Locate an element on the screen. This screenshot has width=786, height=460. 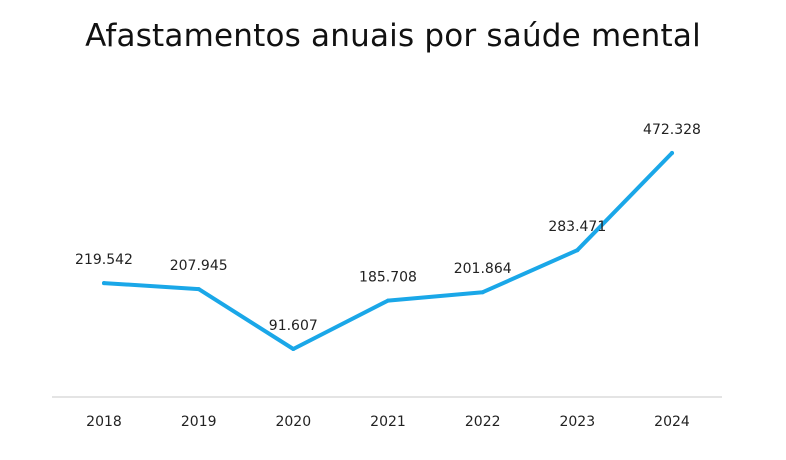
data-point-2022 is located at coordinates (482, 292).